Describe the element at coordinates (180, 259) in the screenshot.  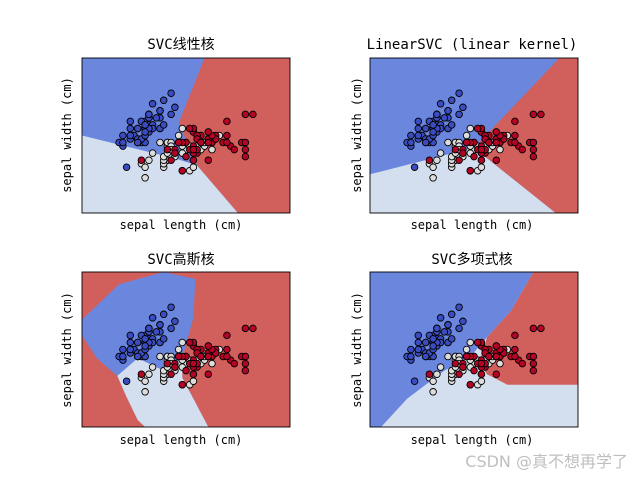
I see `chart-title: SVC高斯核` at that location.